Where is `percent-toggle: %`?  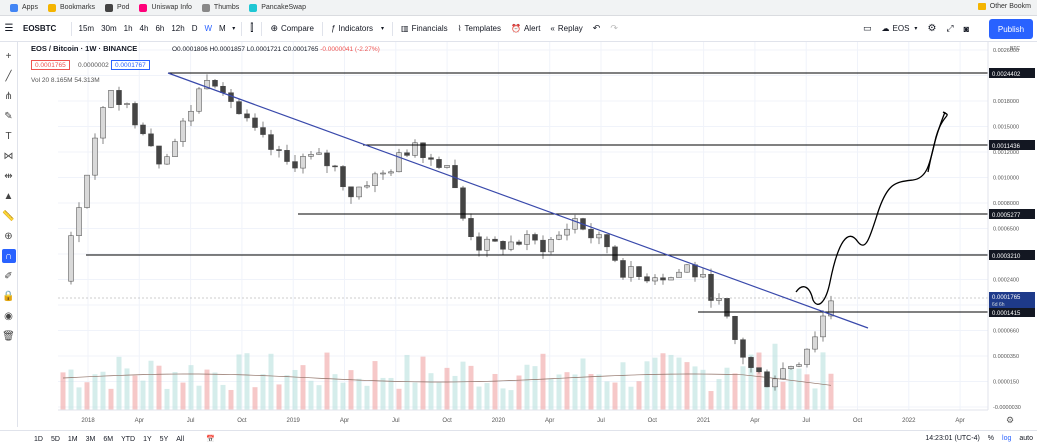
percent-toggle: % is located at coordinates (991, 438).